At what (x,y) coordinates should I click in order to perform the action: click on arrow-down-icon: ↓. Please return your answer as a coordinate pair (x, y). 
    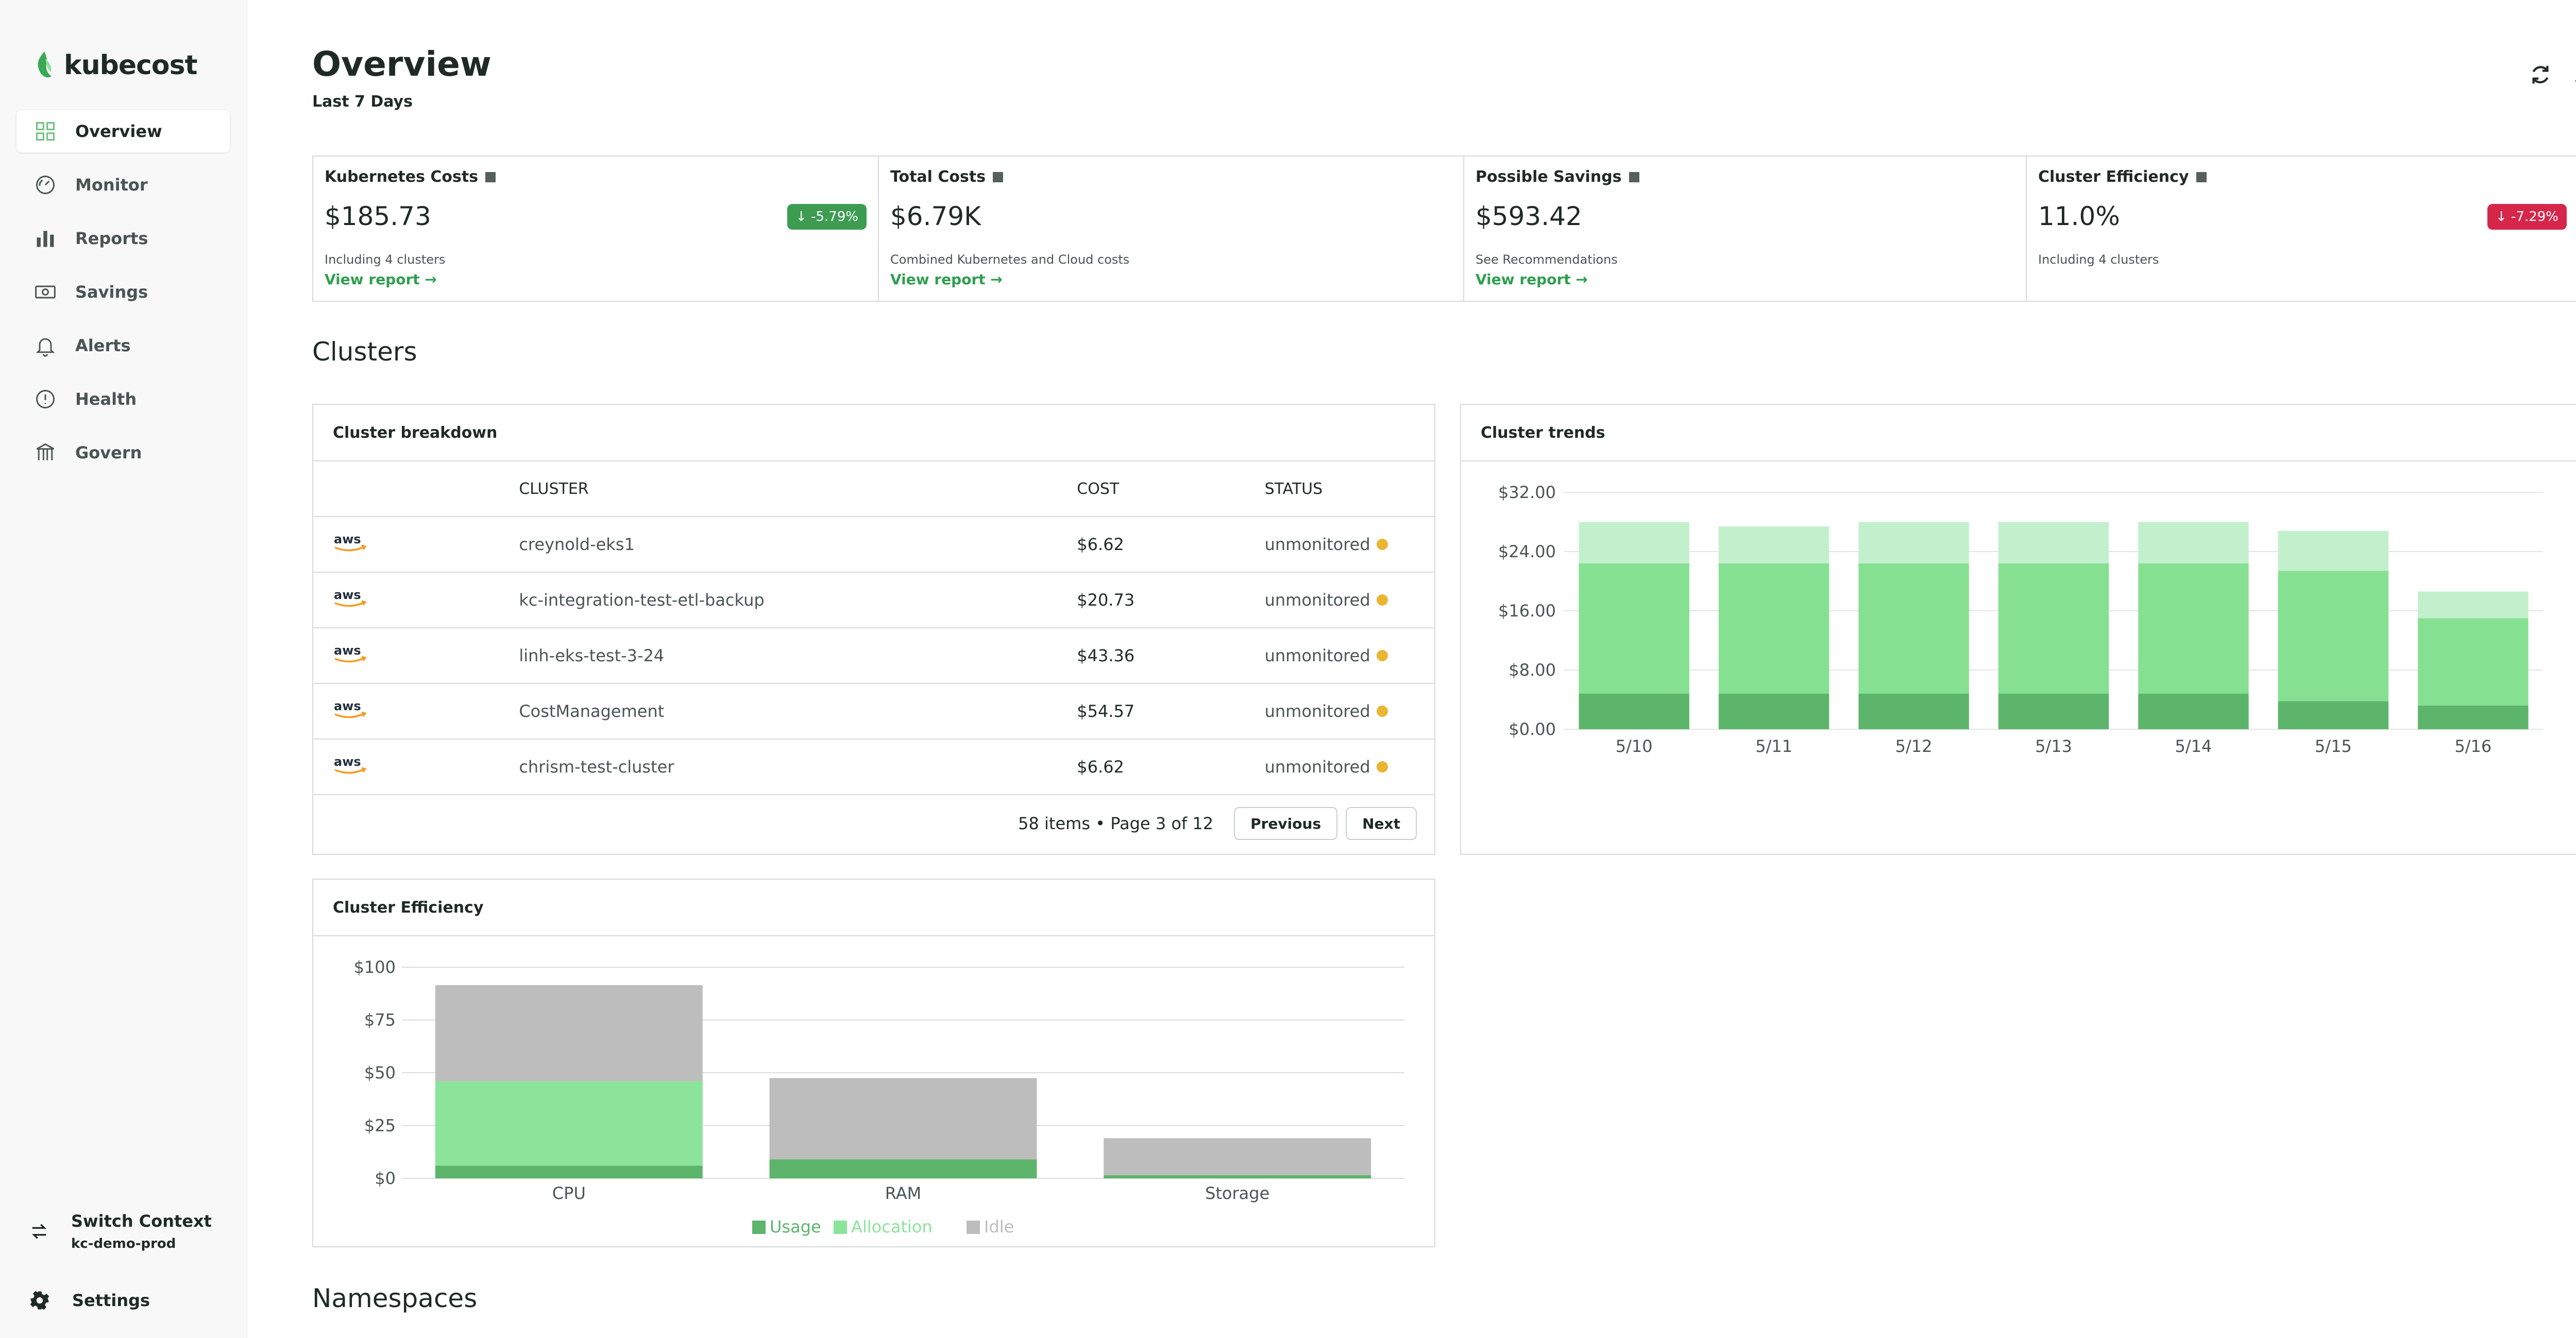
    Looking at the image, I should click on (801, 217).